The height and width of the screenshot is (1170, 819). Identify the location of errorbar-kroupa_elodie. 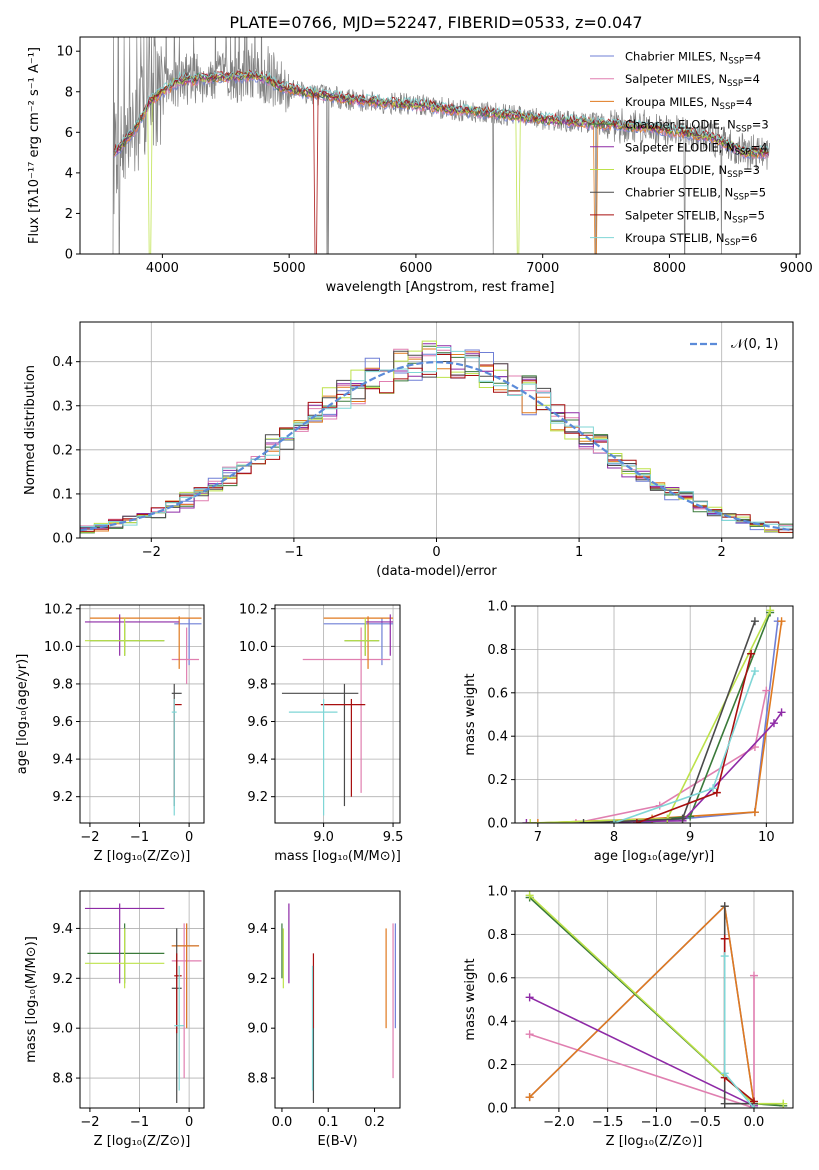
(124, 958).